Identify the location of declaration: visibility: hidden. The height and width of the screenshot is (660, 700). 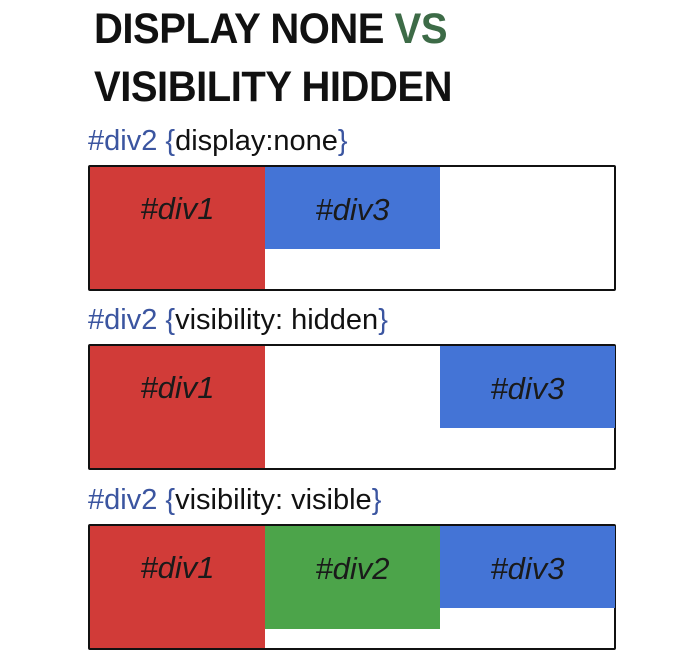
(277, 320).